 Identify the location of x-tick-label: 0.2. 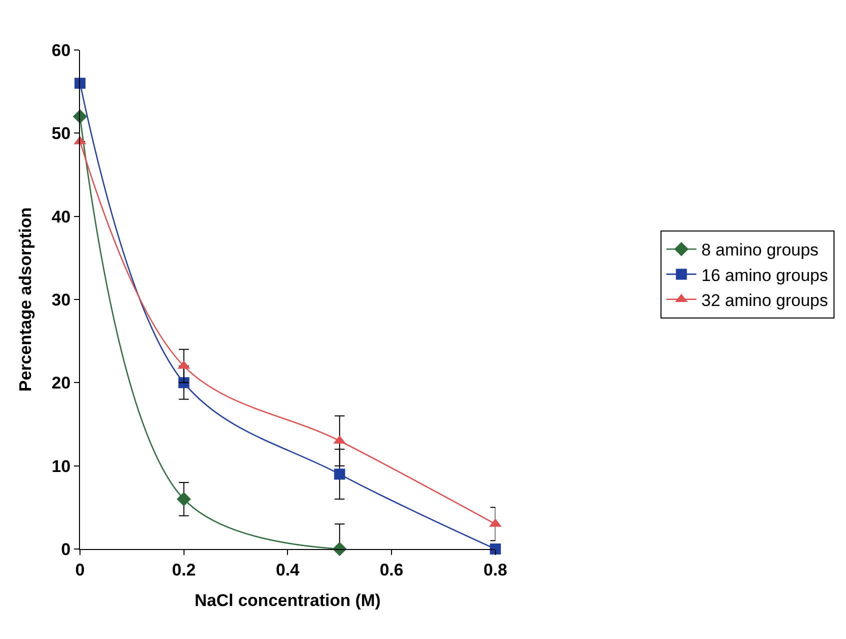
(184, 570).